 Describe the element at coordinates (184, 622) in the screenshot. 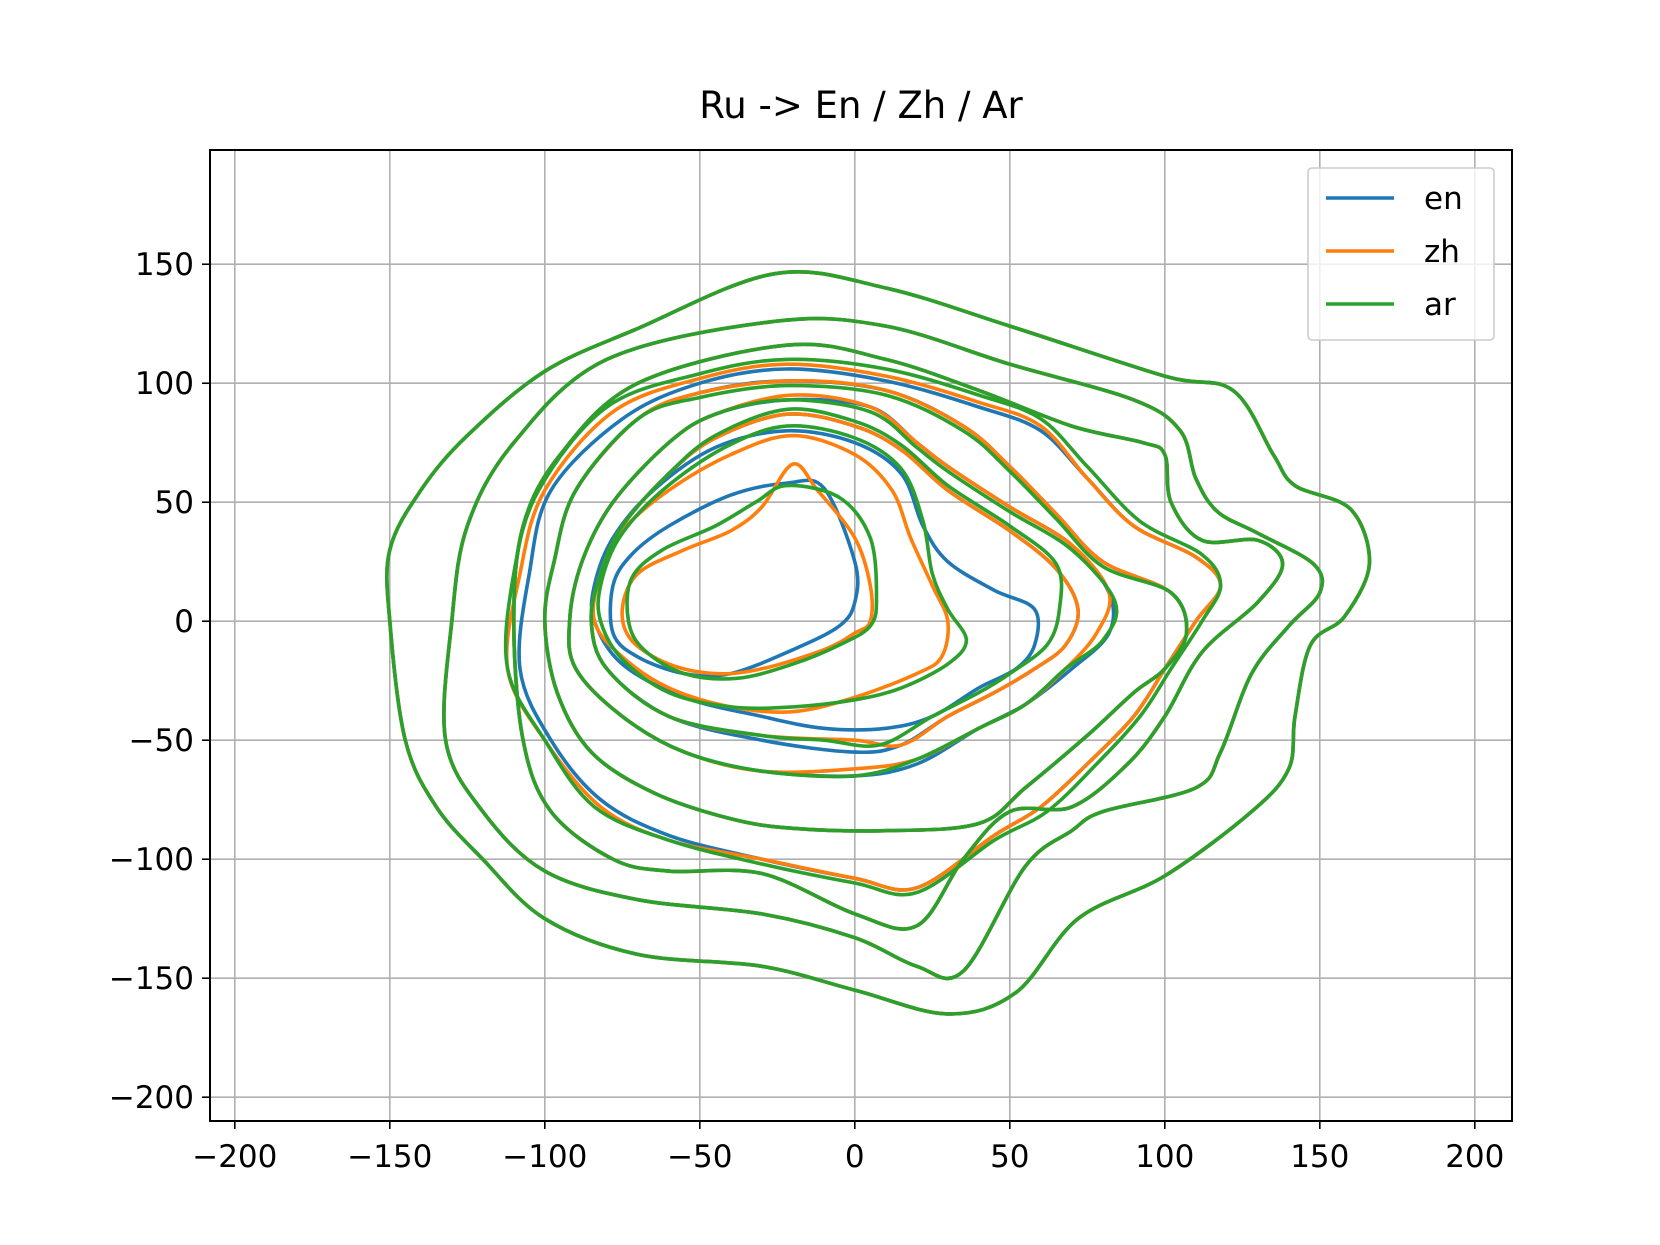

I see `y-tick-label: 0` at that location.